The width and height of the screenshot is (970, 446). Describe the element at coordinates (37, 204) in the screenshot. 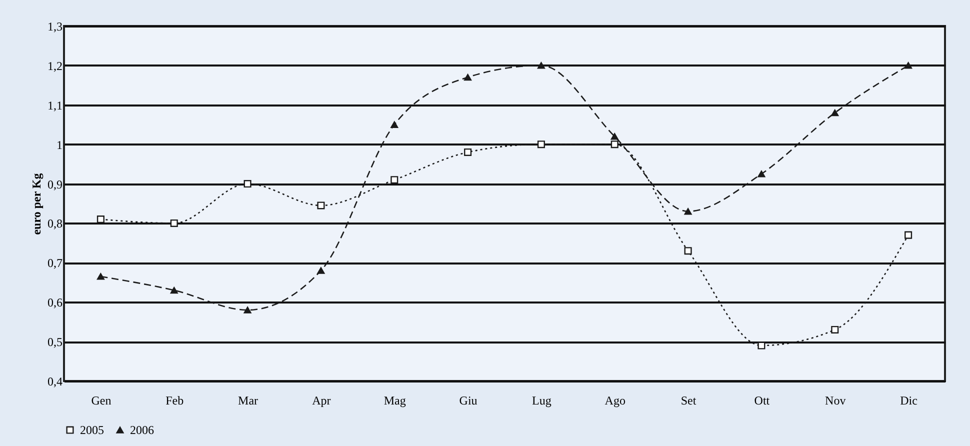

I see `y-axis-title: euro per Kg` at that location.